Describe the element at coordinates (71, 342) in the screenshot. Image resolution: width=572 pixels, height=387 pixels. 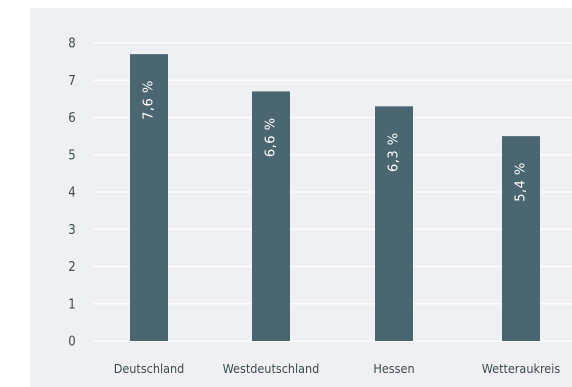
I see `y-tick-label: 0` at that location.